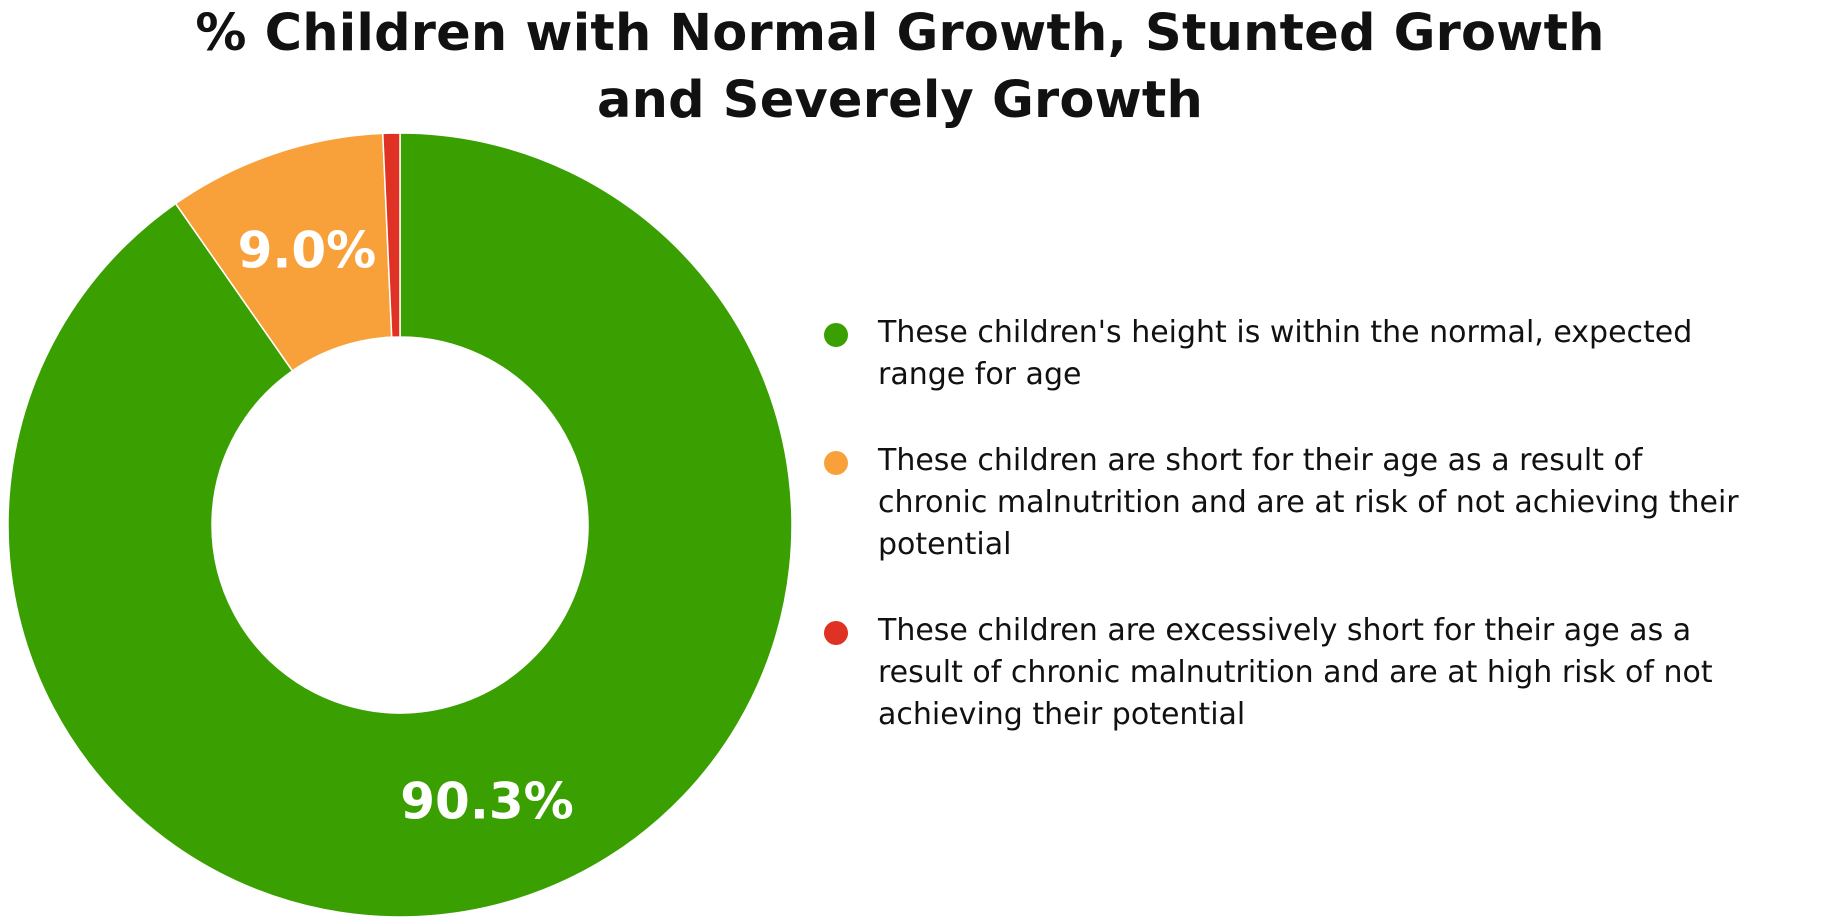 This screenshot has width=1836, height=920. Describe the element at coordinates (836, 633) in the screenshot. I see `legend-swatch-severely-stunted` at that location.